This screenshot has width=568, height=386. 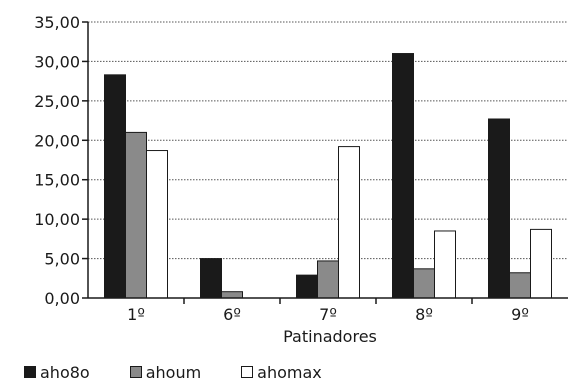 What do you see at coordinates (62, 259) in the screenshot?
I see `y-tick-label: 5,00` at bounding box center [62, 259].